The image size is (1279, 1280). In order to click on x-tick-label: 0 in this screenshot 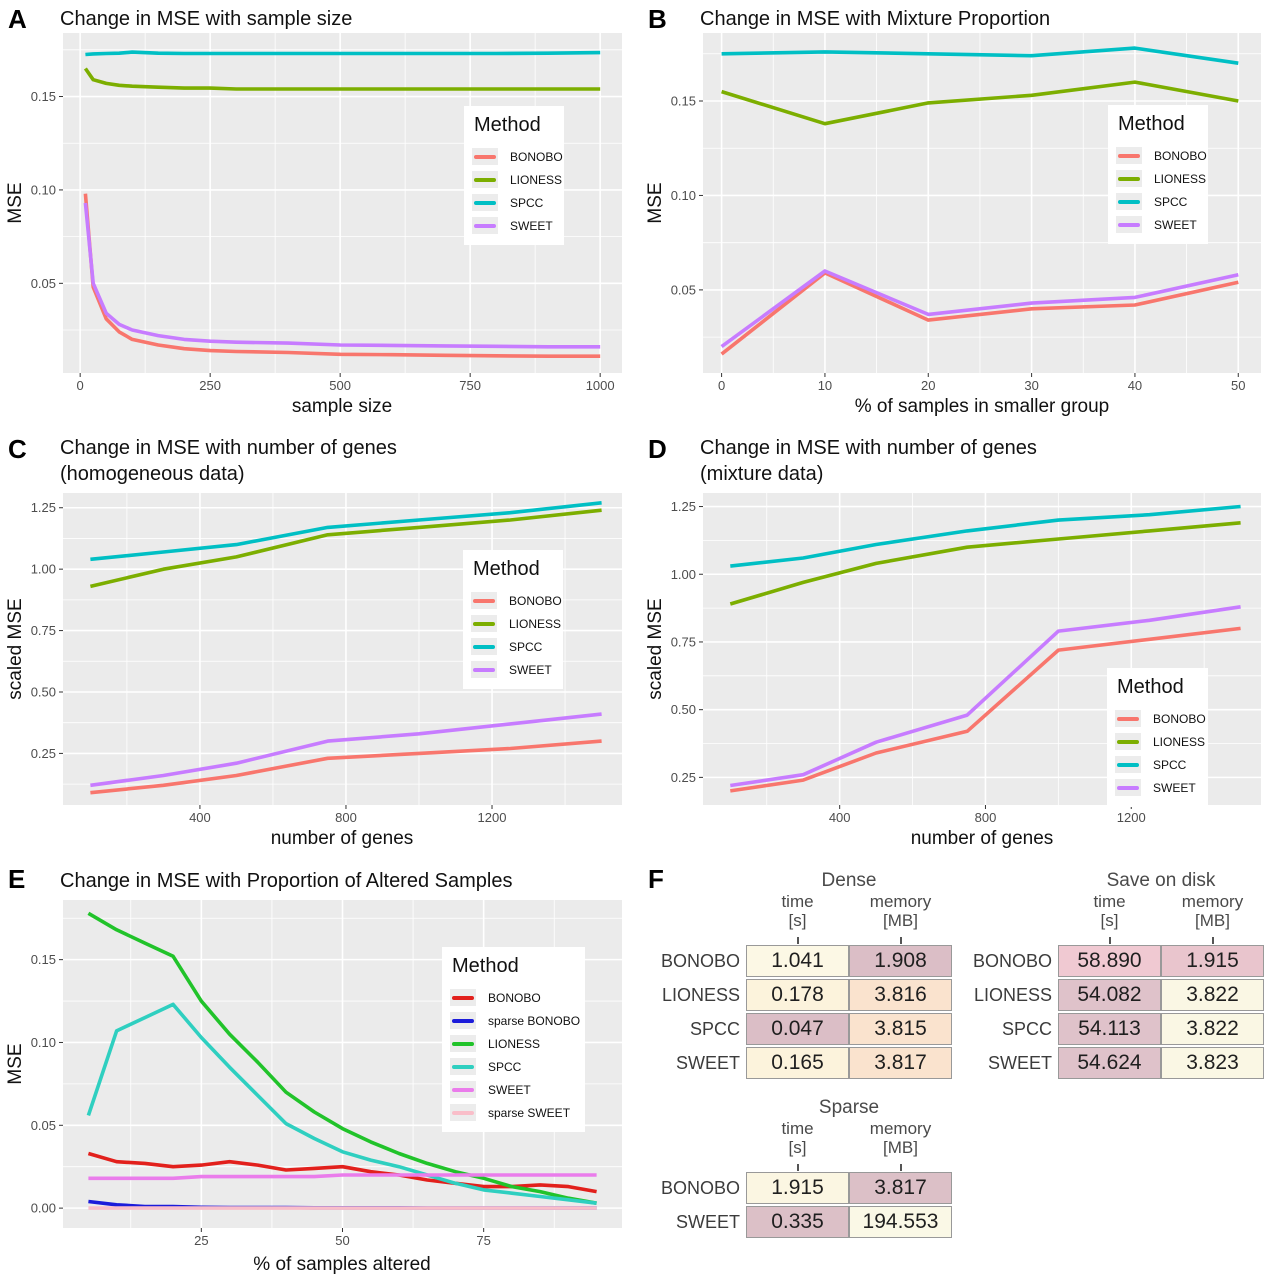, I will do `click(721, 385)`.